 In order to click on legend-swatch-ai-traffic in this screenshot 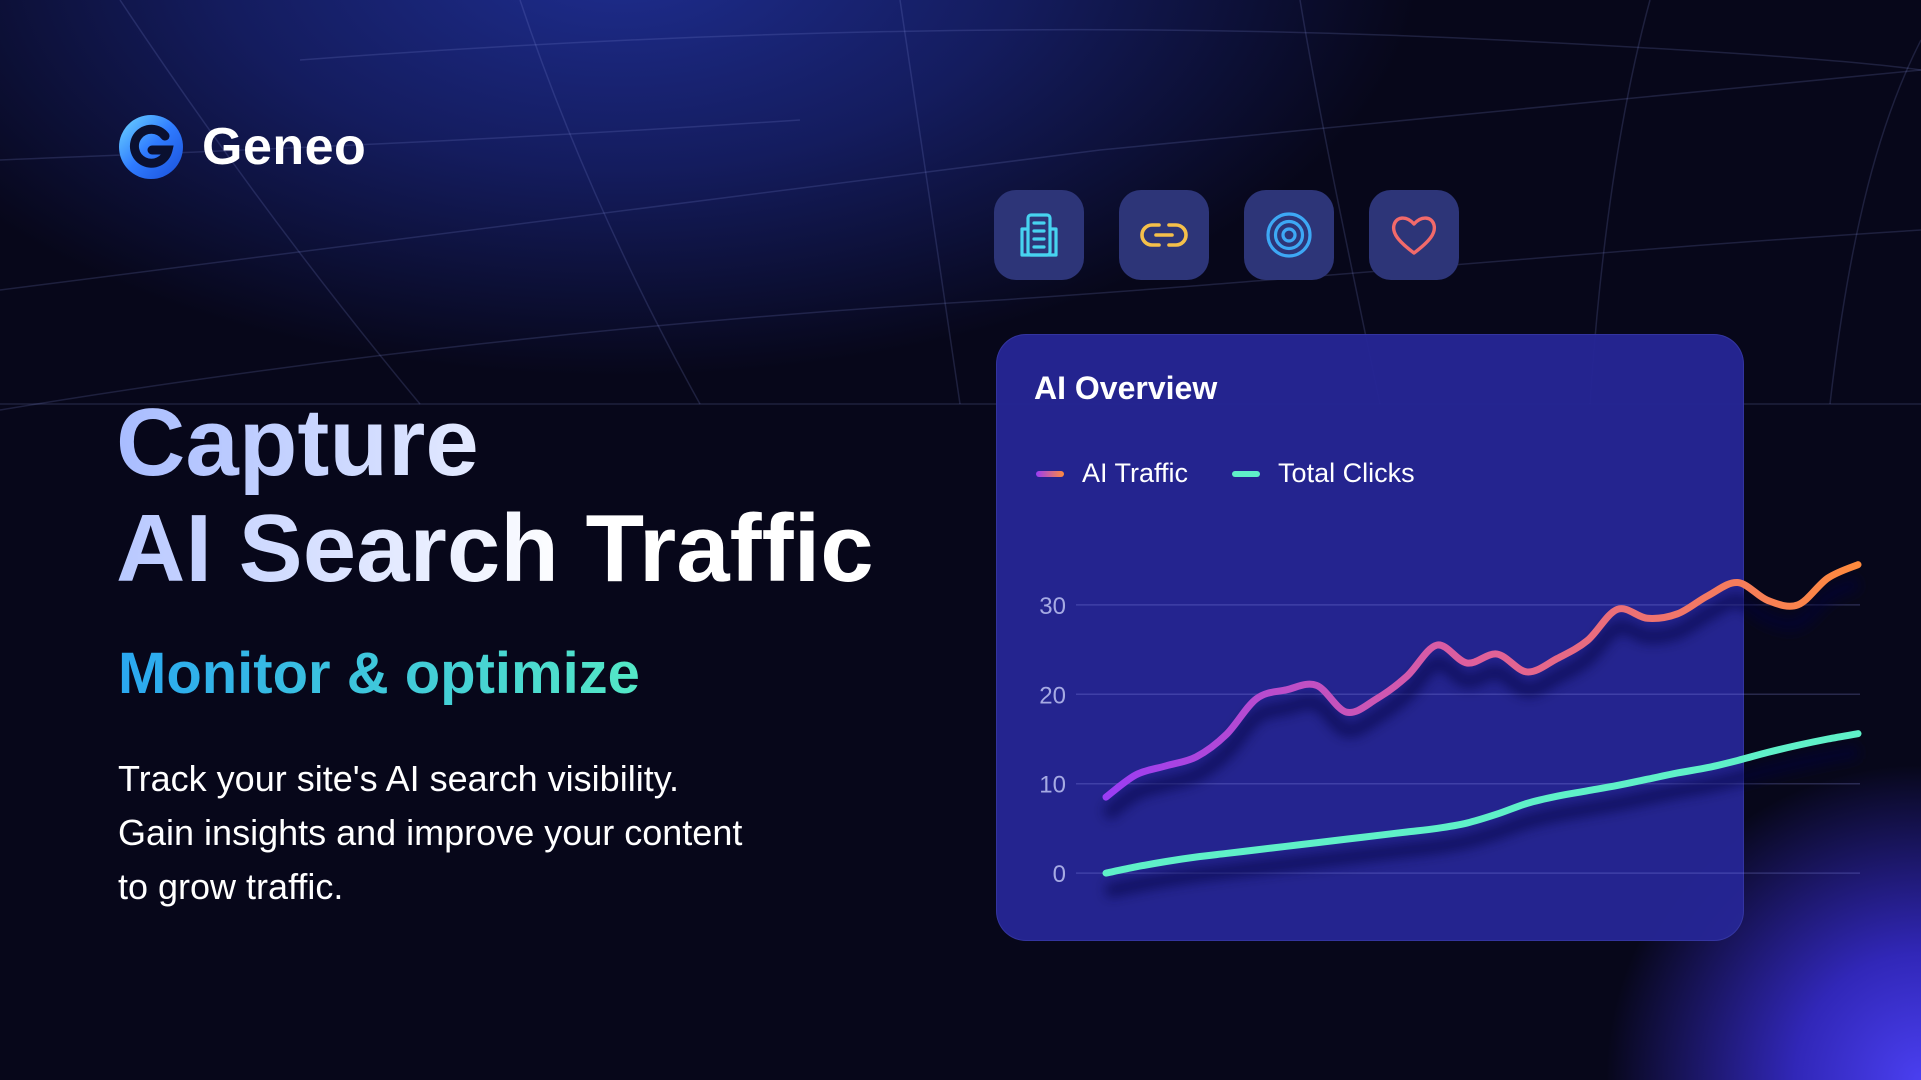, I will do `click(1050, 473)`.